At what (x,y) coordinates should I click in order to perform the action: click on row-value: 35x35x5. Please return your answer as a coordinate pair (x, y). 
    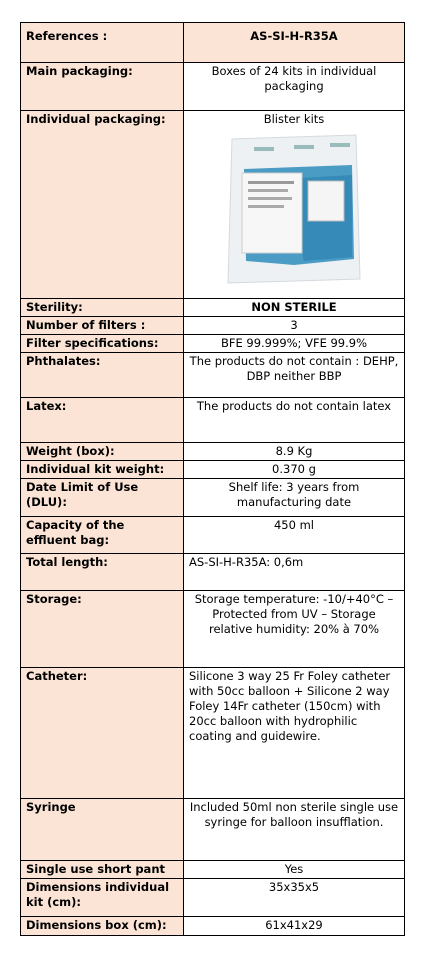
    Looking at the image, I should click on (294, 897).